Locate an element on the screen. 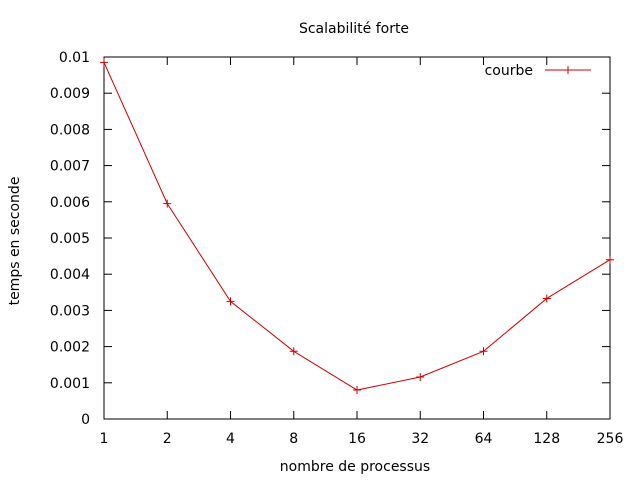  x-tick-label: 256 is located at coordinates (610, 439).